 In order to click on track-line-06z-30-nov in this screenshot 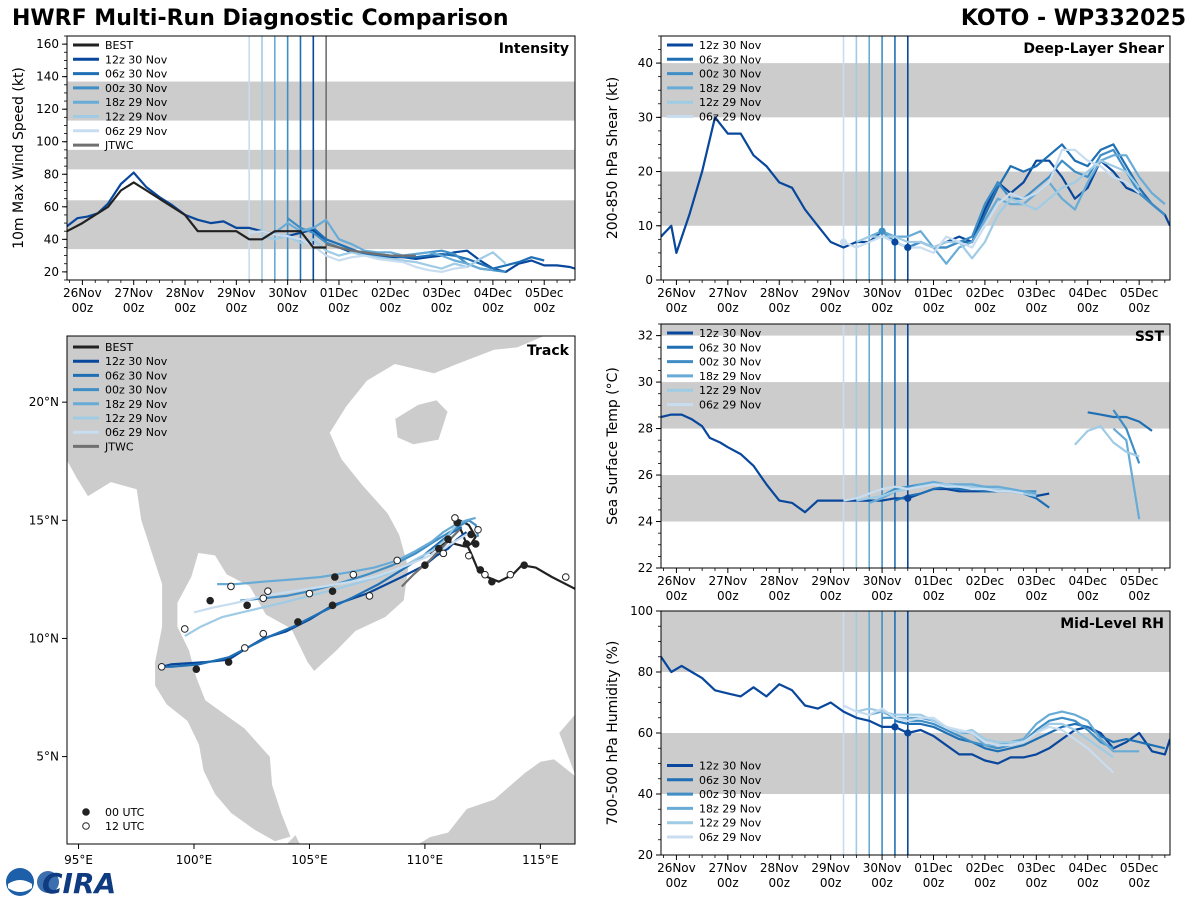, I will do `click(312, 597)`.